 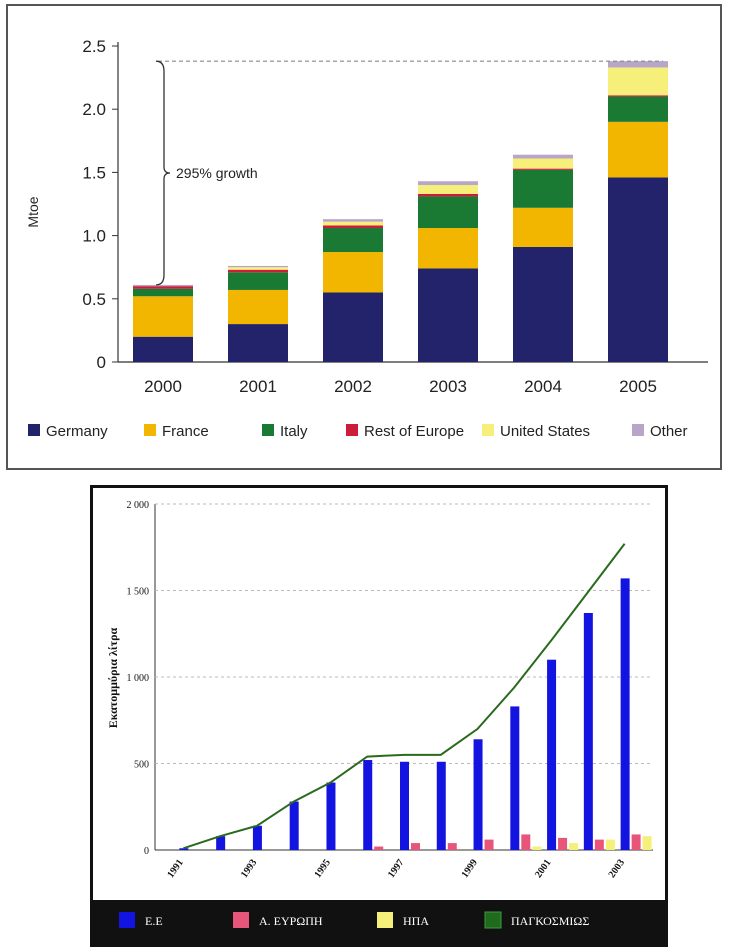 I want to click on y-tick-label: 2 000, so click(x=138, y=505).